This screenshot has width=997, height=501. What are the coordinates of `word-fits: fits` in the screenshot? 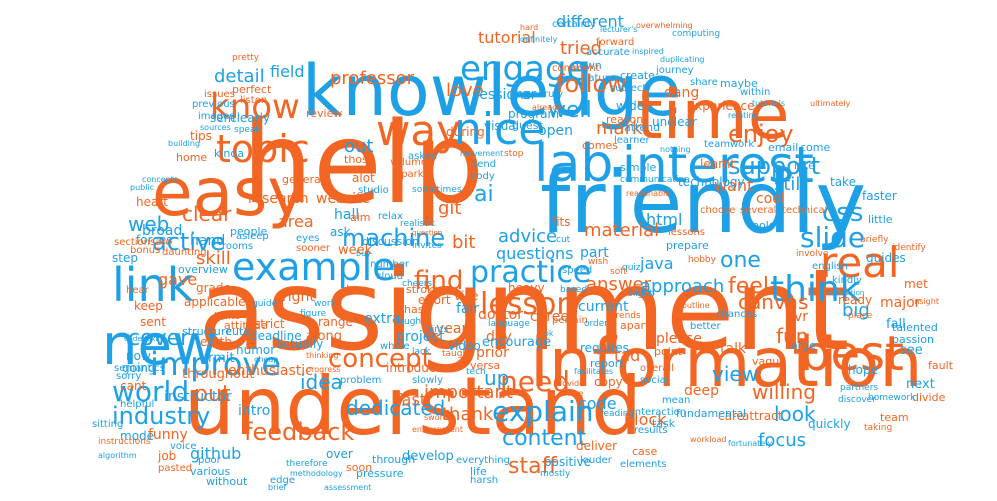 It's located at (561, 222).